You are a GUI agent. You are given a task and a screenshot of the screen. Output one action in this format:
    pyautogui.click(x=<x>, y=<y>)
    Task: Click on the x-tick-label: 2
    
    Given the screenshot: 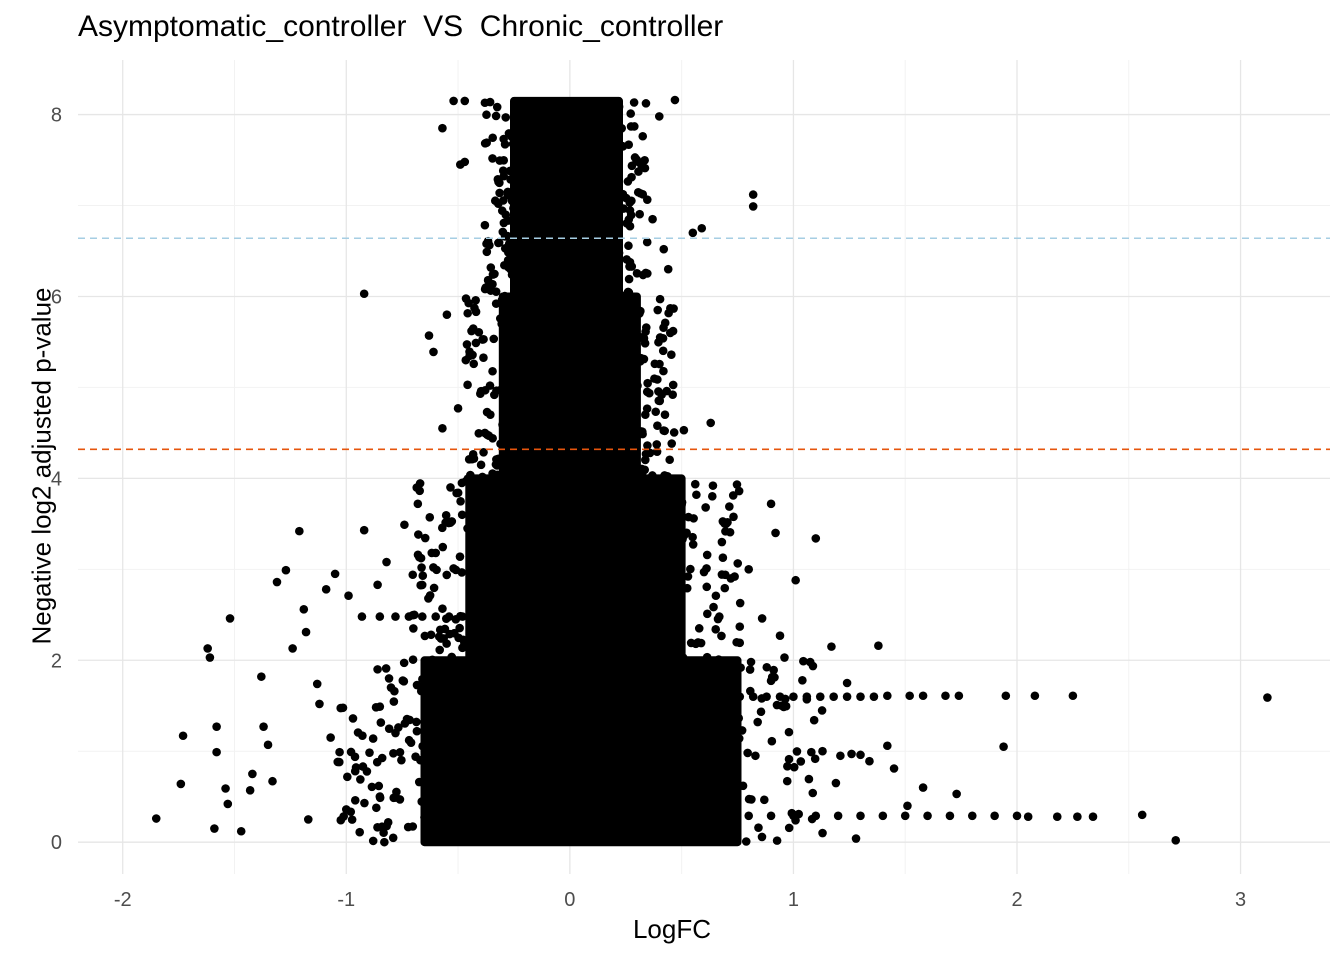 What is the action you would take?
    pyautogui.click(x=1016, y=900)
    